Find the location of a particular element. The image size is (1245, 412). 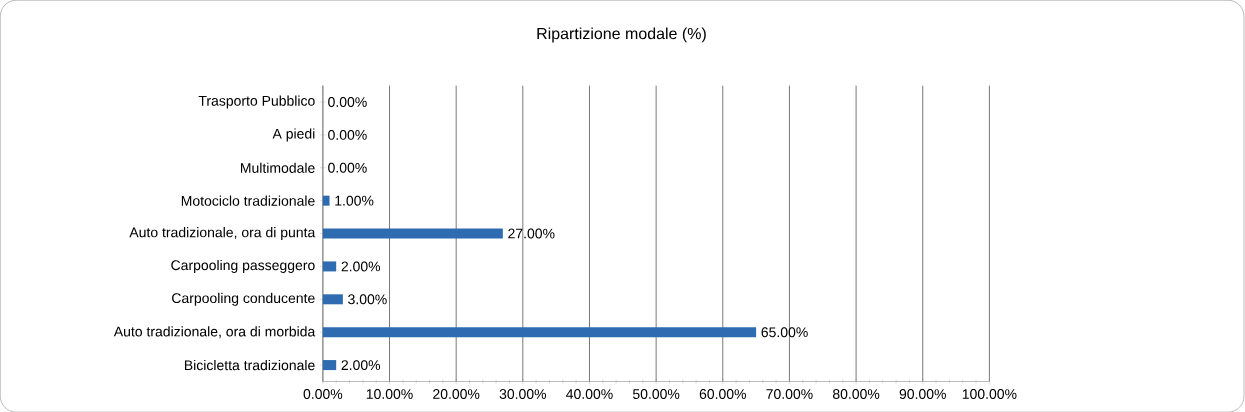

y-tick-label: Carpooling passeggero is located at coordinates (243, 266).